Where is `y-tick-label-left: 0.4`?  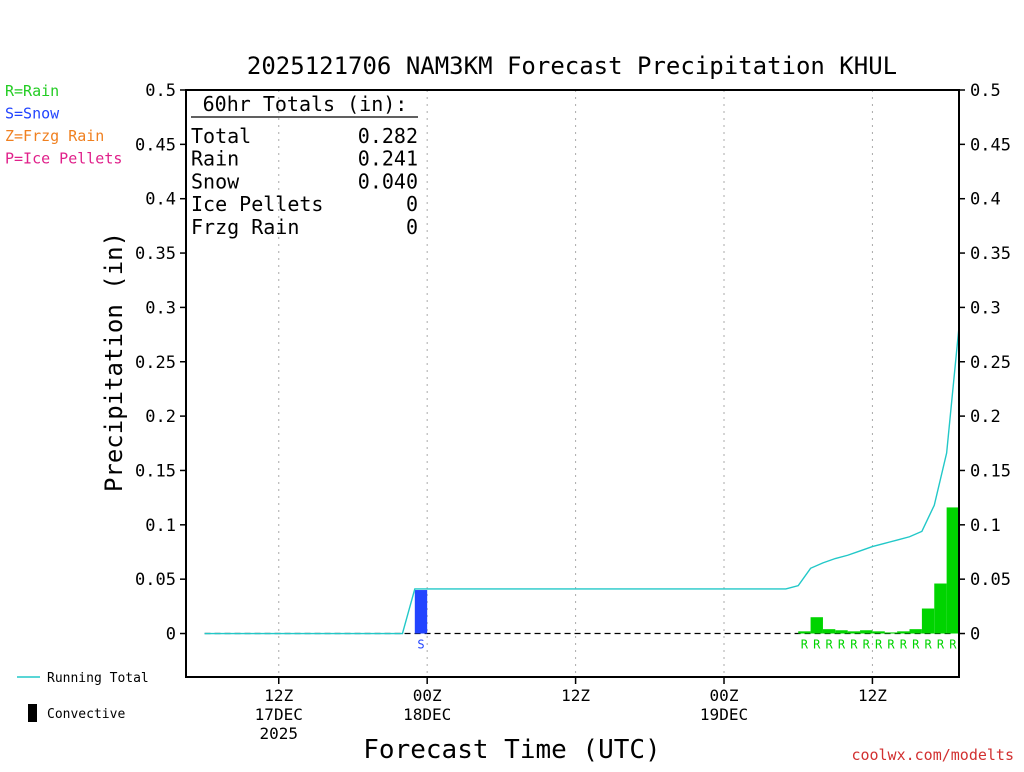 y-tick-label-left: 0.4 is located at coordinates (160, 200).